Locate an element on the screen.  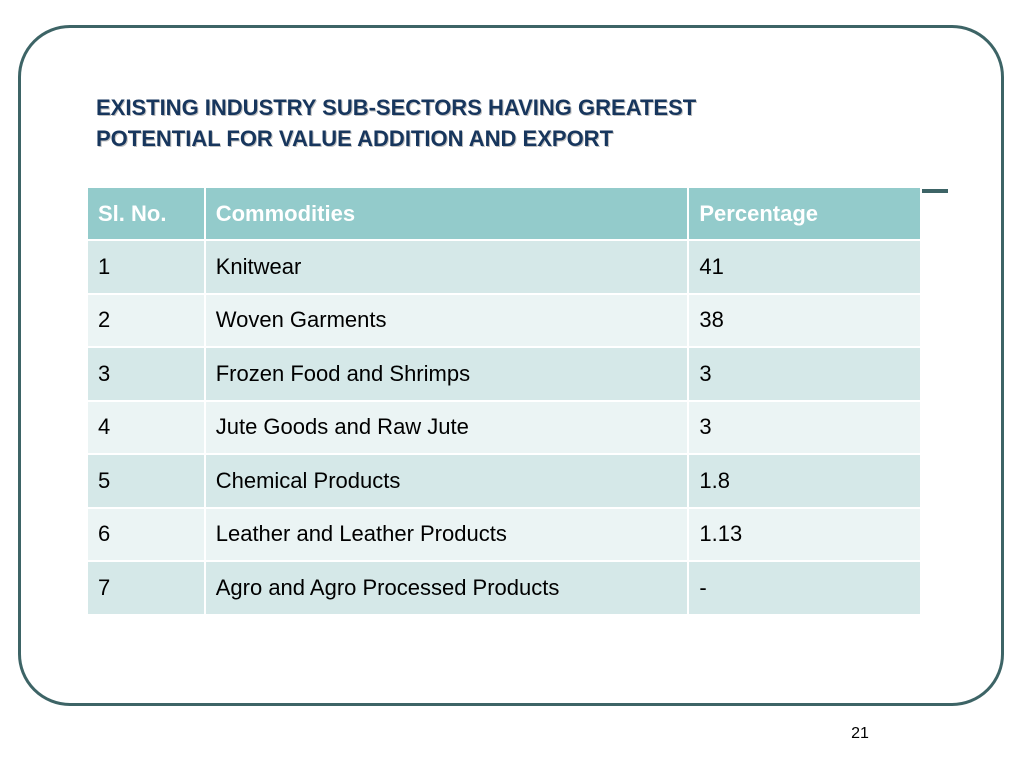
cell-percentage: 1.8 is located at coordinates (804, 481).